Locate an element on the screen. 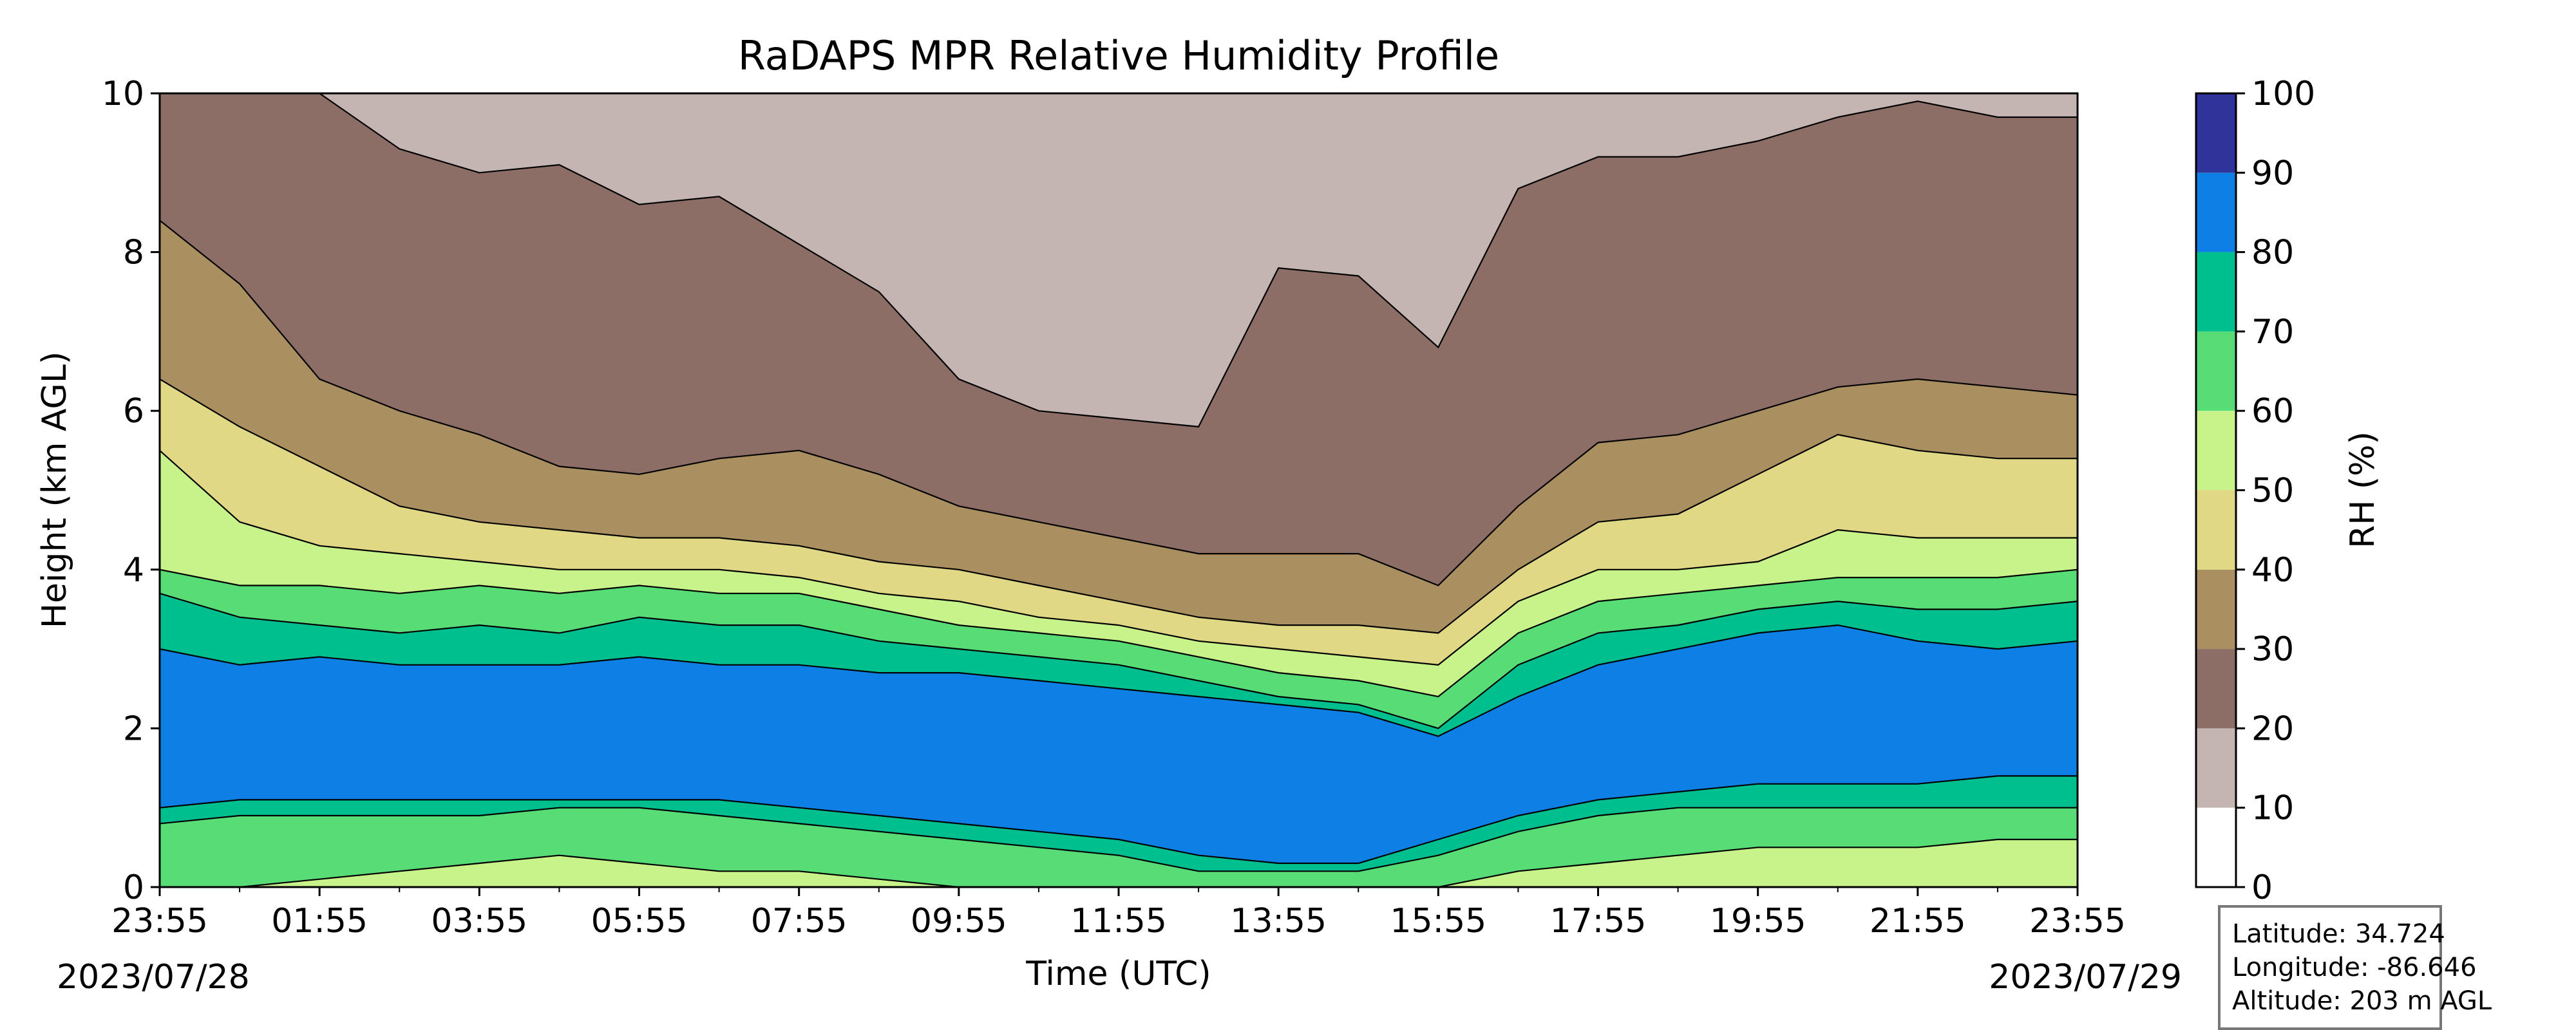 The height and width of the screenshot is (1030, 2576). contour-line-rh-80-lower is located at coordinates (1119, 820).